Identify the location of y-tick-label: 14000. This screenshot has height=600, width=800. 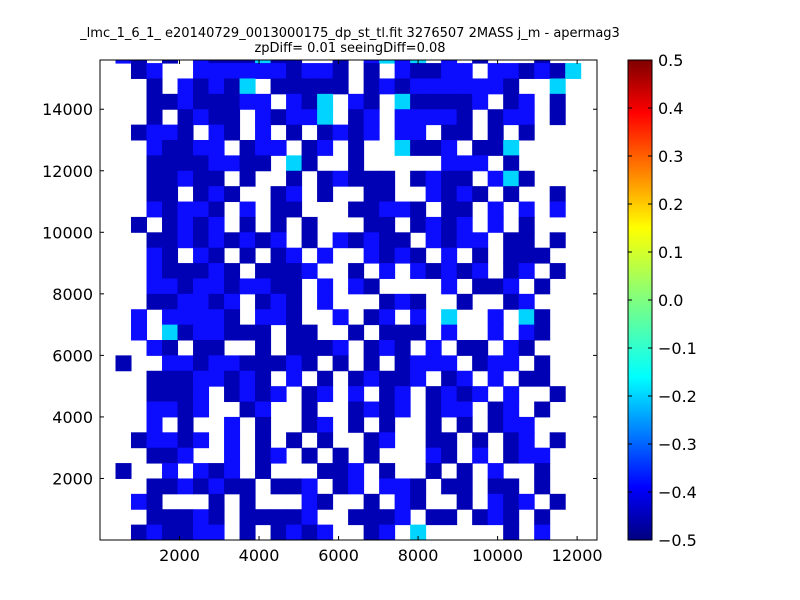
(67, 109).